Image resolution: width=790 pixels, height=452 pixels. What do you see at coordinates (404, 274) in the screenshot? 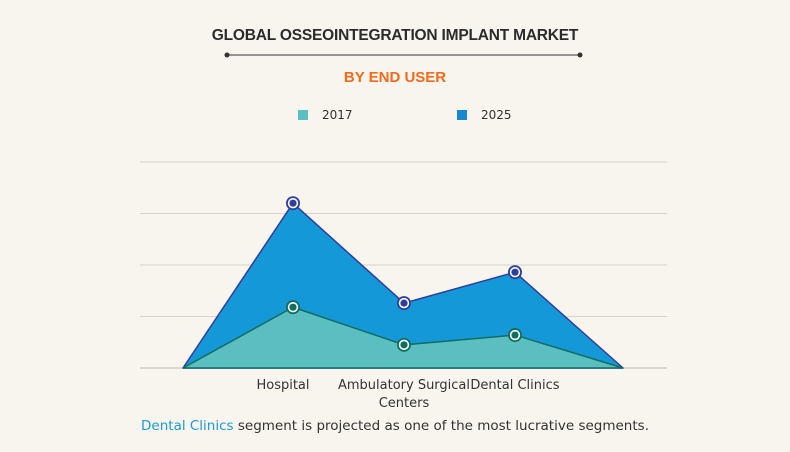
I see `series-markers` at bounding box center [404, 274].